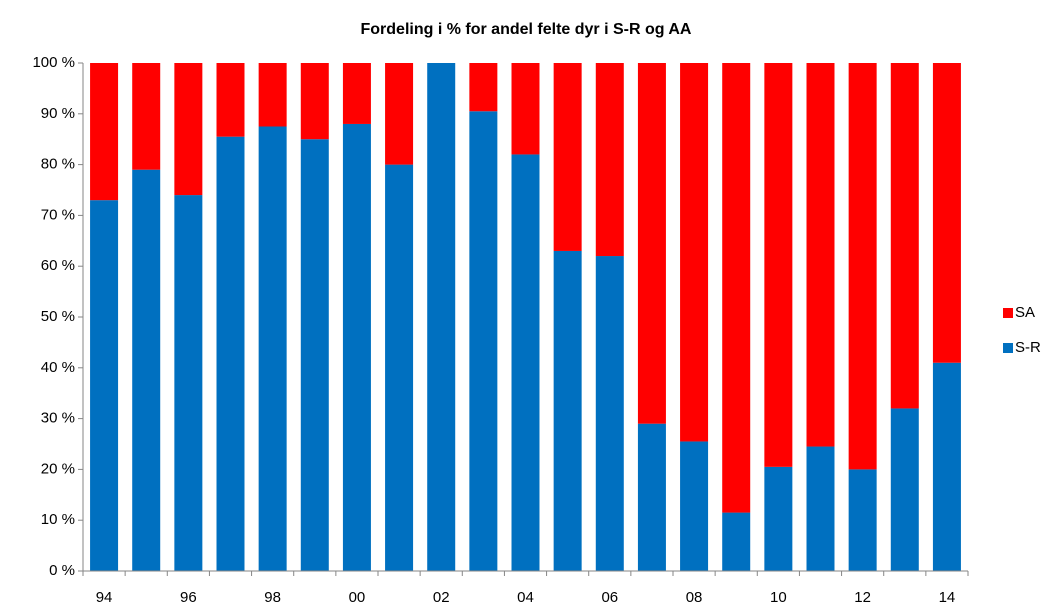 The height and width of the screenshot is (610, 1051). I want to click on x-tick-label: 10, so click(778, 597).